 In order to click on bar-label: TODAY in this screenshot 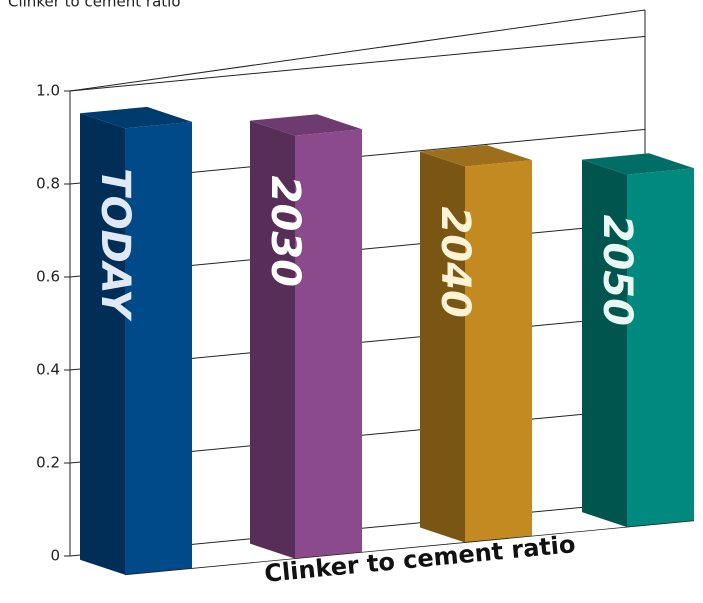, I will do `click(115, 245)`.